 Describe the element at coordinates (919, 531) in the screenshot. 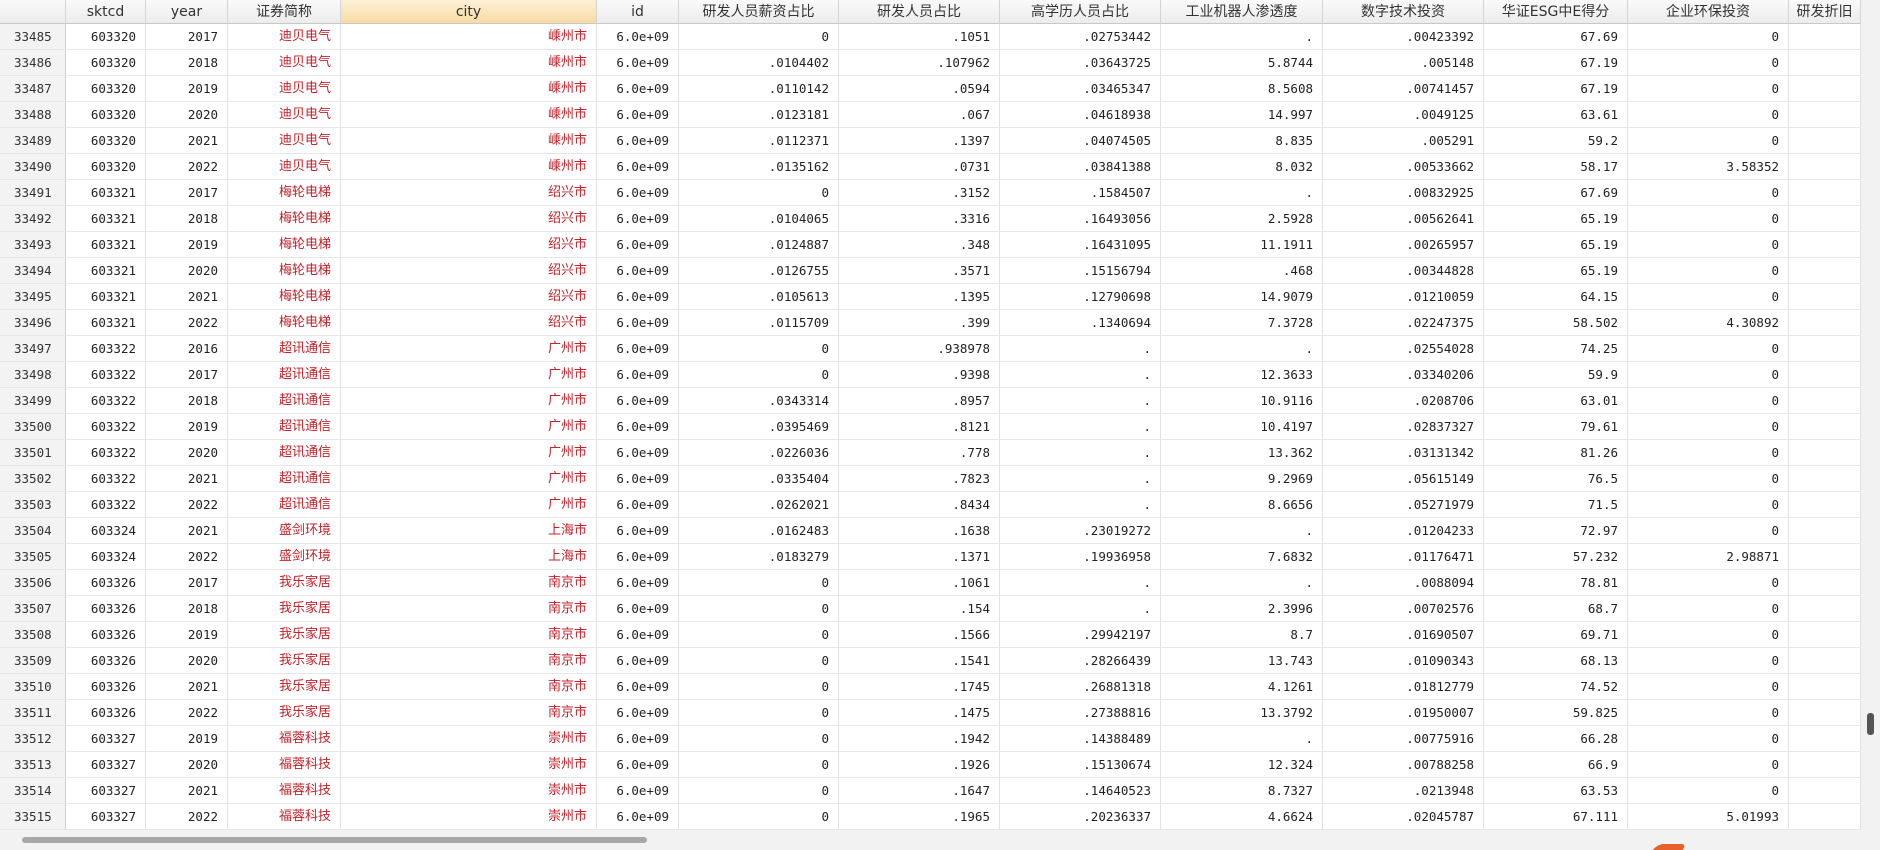

I see `cell: .1638` at that location.